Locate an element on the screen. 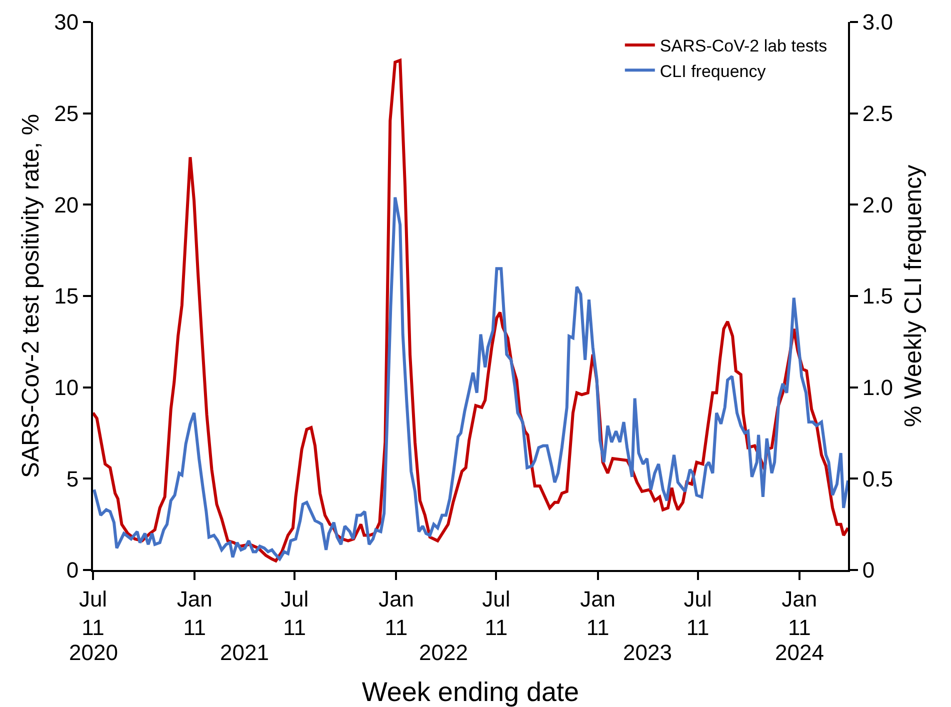  y2-tick-label: 0.5 is located at coordinates (877, 479).